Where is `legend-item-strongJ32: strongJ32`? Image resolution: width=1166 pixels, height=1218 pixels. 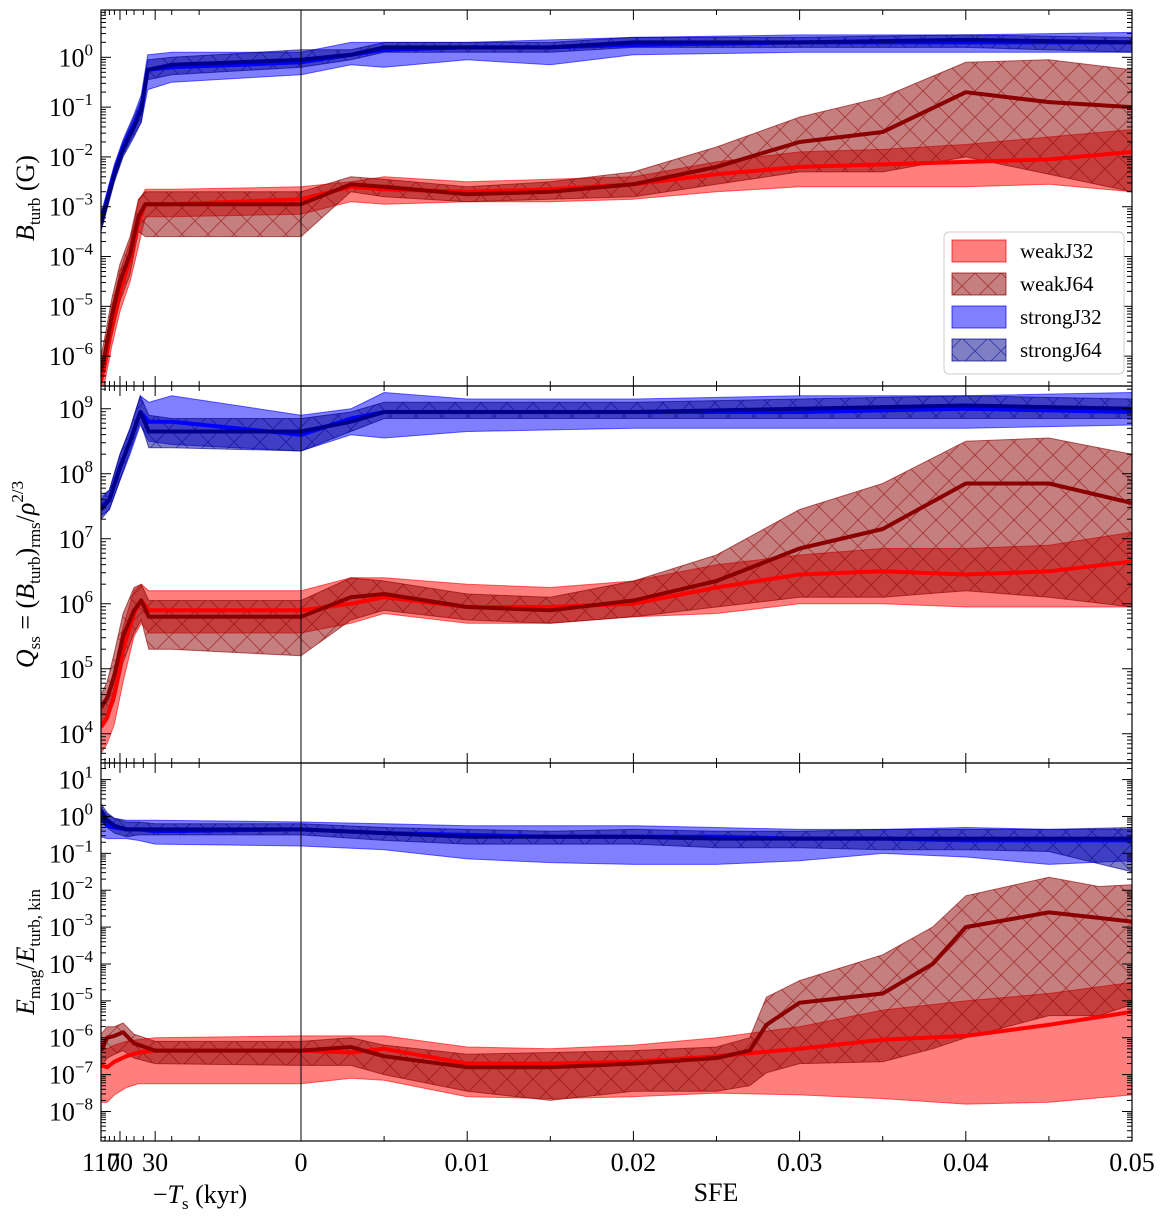
legend-item-strongJ32: strongJ32 is located at coordinates (1026, 317).